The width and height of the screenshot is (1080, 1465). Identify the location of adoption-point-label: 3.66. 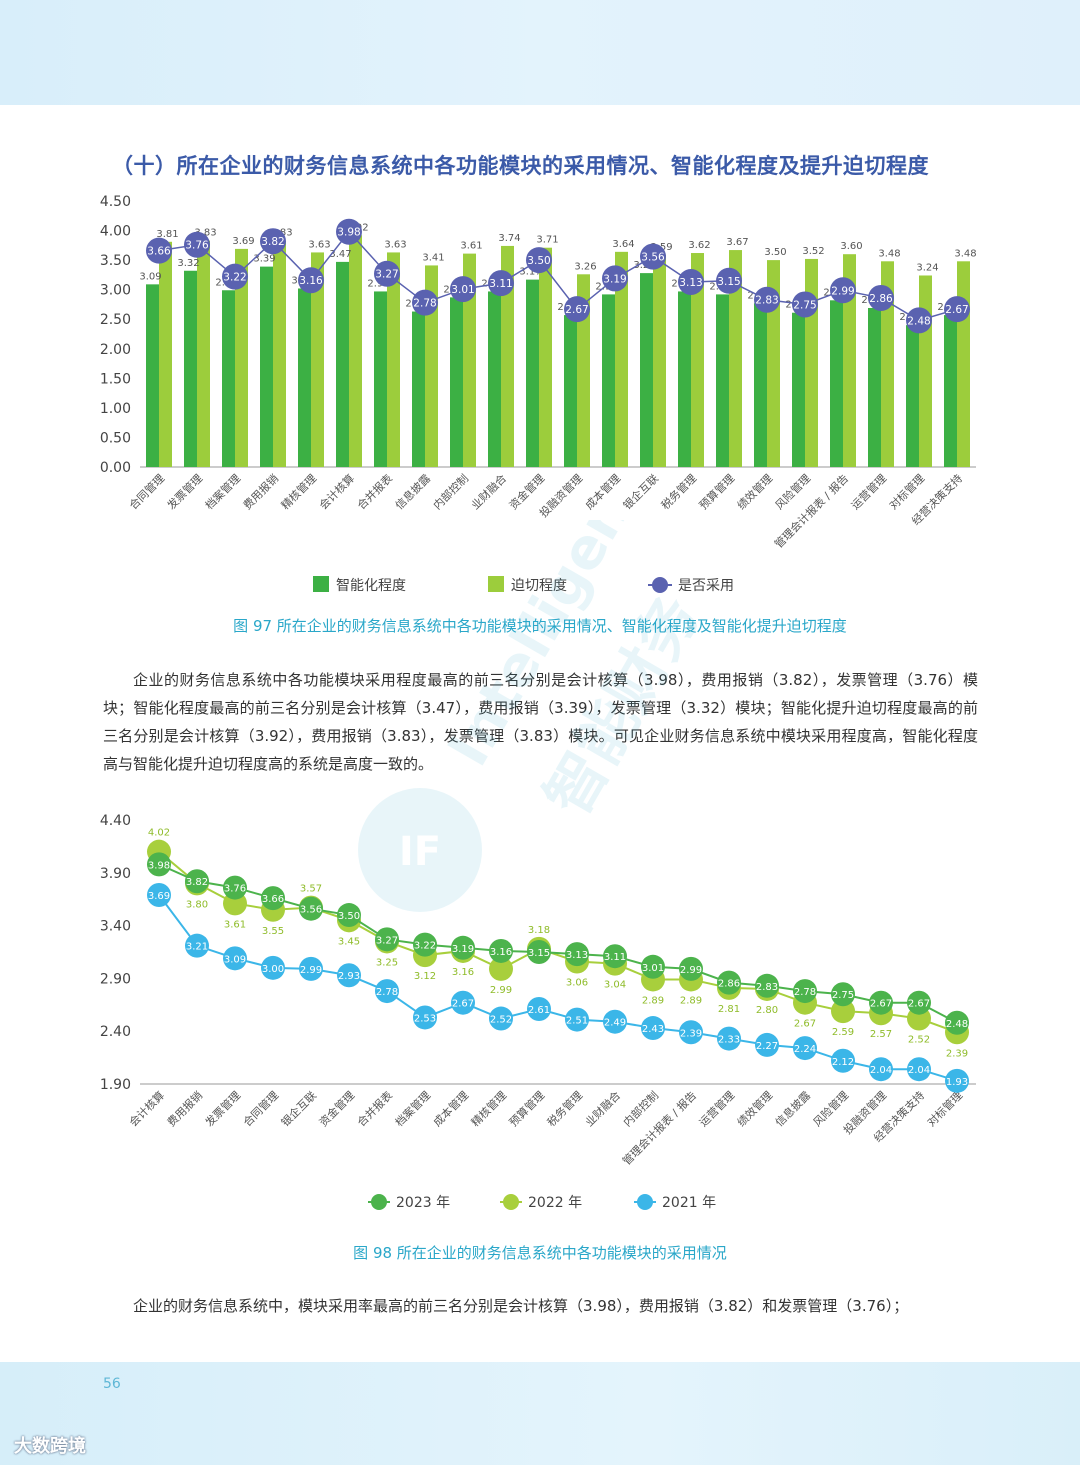
(159, 252).